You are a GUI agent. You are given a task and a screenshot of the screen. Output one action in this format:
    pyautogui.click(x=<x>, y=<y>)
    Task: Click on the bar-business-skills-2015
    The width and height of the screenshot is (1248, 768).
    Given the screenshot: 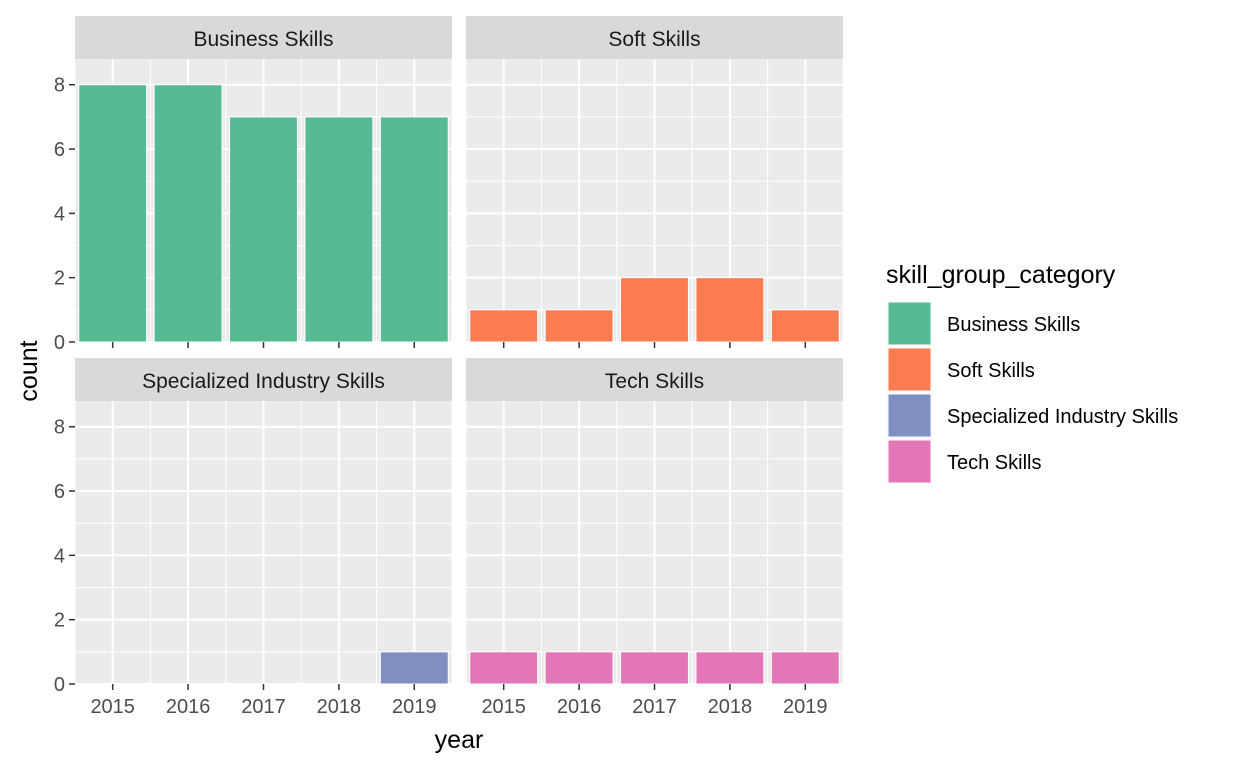 What is the action you would take?
    pyautogui.click(x=113, y=213)
    